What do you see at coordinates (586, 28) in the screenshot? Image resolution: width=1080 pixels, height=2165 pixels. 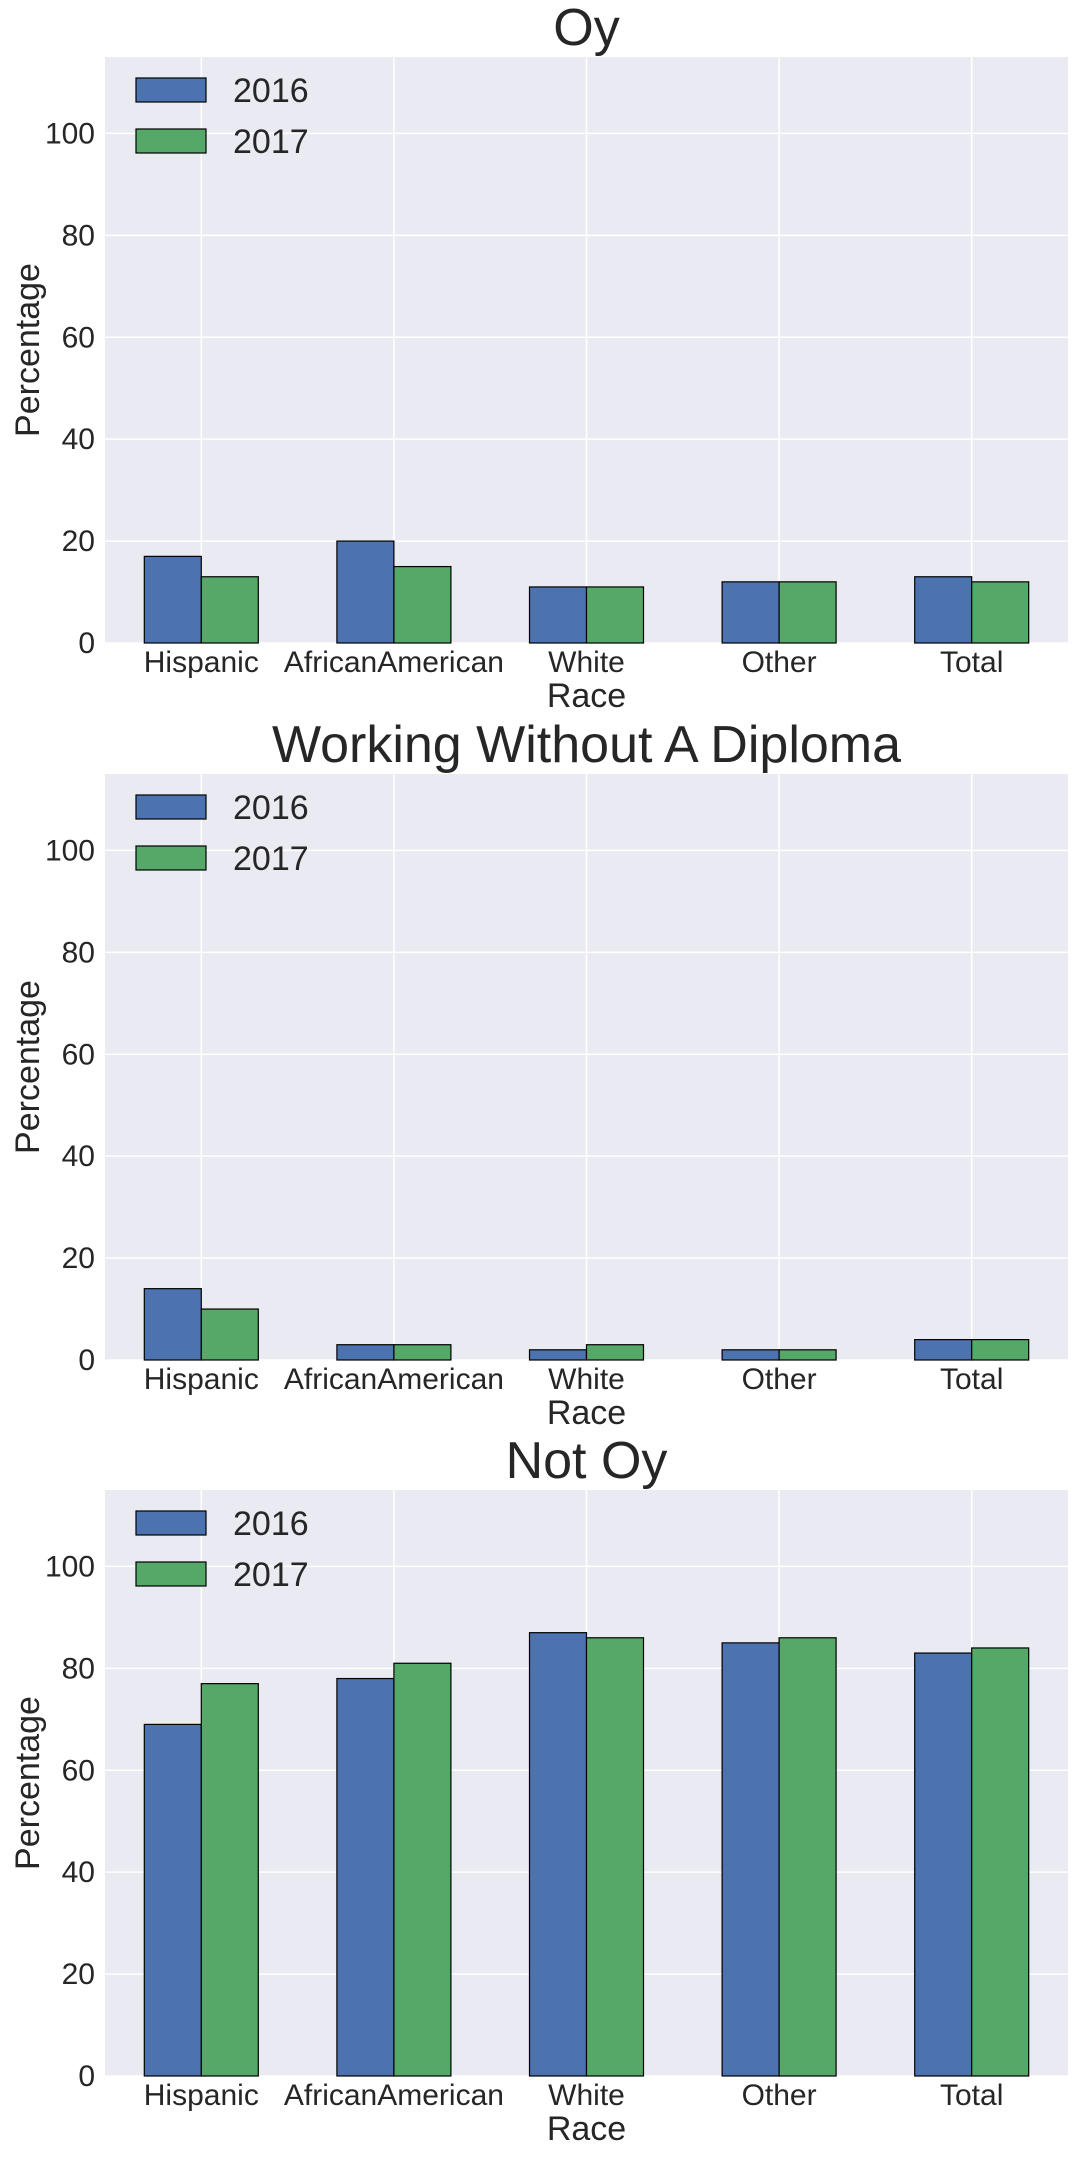 I see `chart-title: Oy` at bounding box center [586, 28].